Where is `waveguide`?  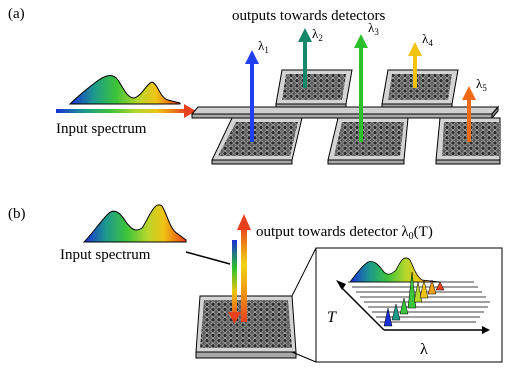
waveguide is located at coordinates (345, 112).